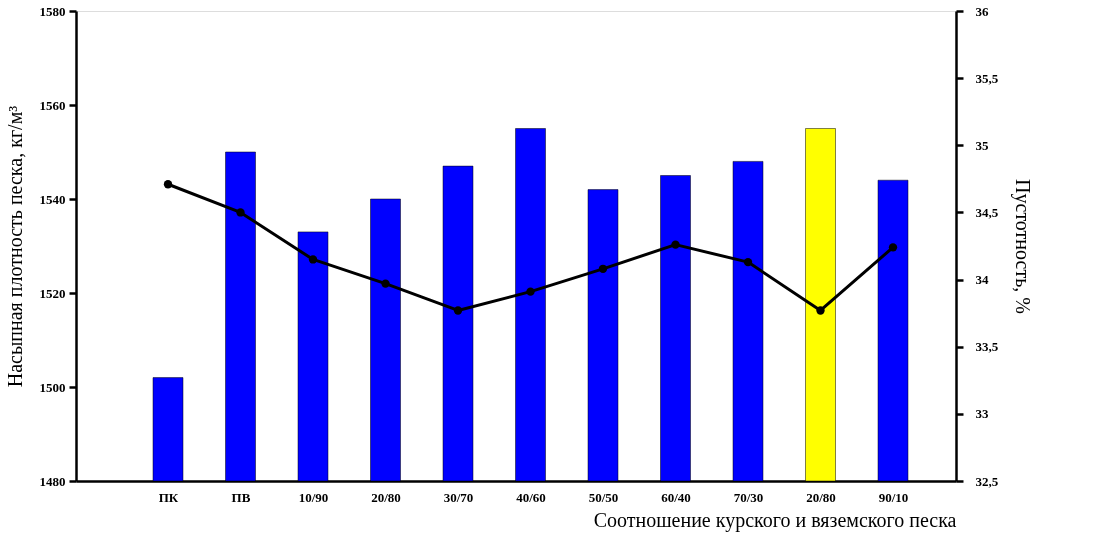  I want to click on x-tick-label: 40/60, so click(531, 497).